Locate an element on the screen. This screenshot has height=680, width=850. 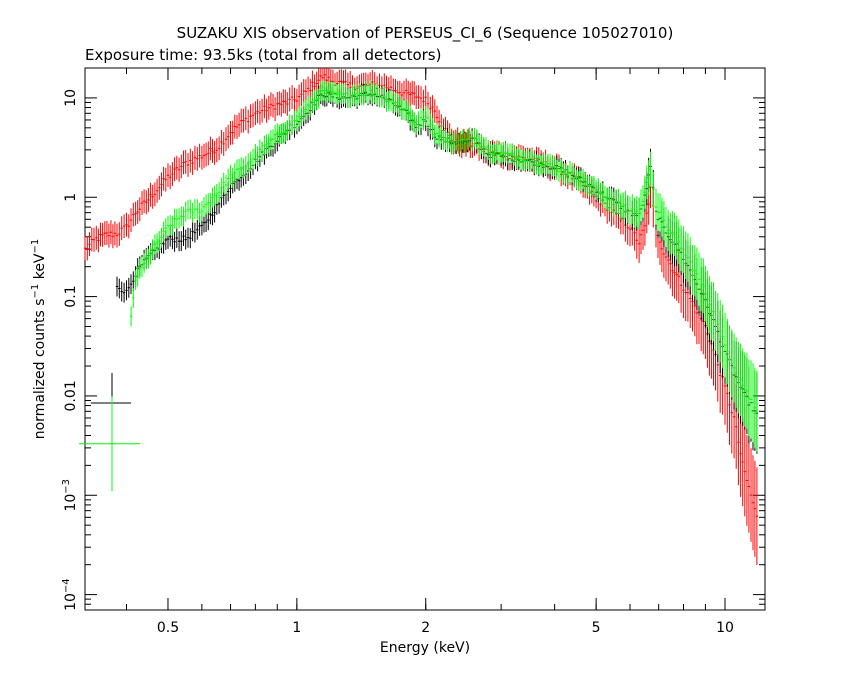
x-tick-label: 1 is located at coordinates (296, 628).